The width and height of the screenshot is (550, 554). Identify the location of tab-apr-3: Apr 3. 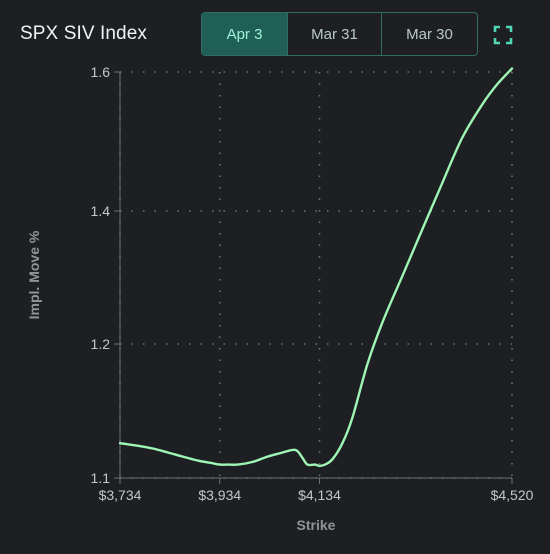
(245, 34).